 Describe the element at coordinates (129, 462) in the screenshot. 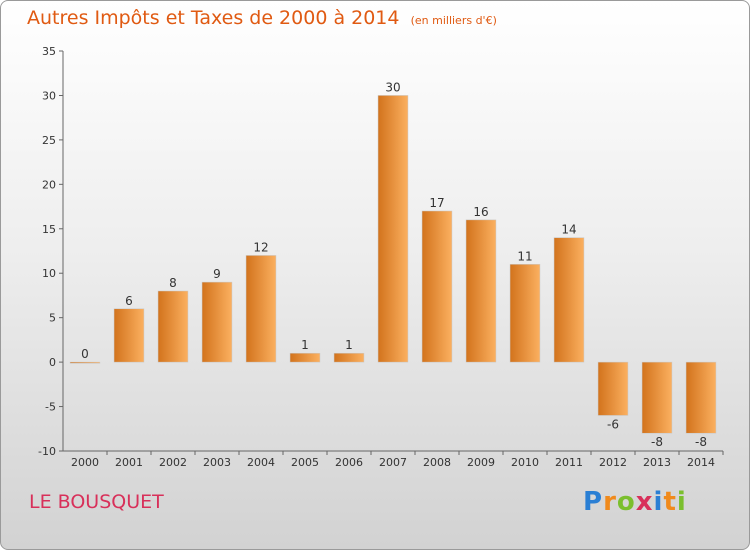

I see `x-tick-label: 2001` at that location.